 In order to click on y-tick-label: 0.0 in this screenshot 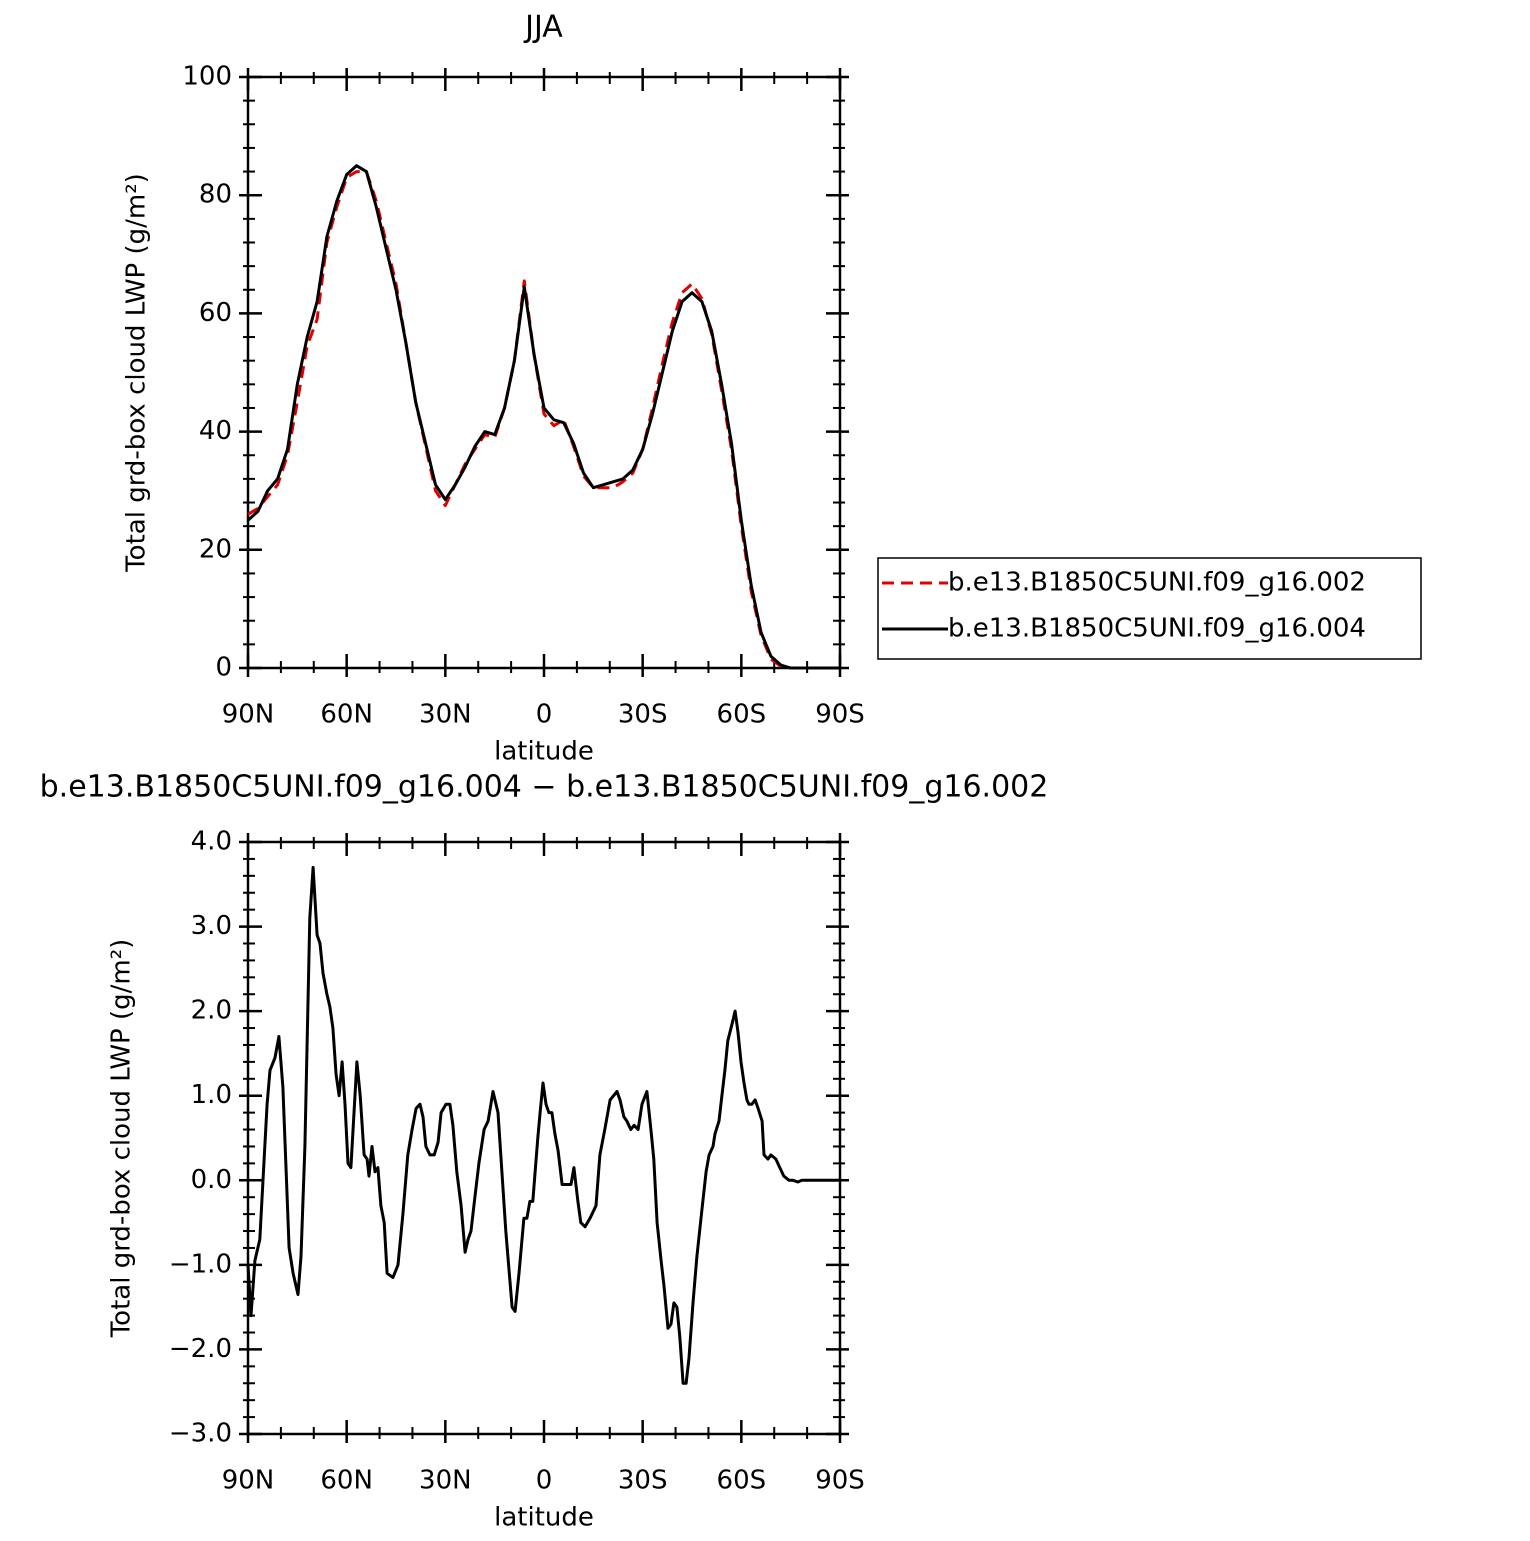, I will do `click(211, 1180)`.